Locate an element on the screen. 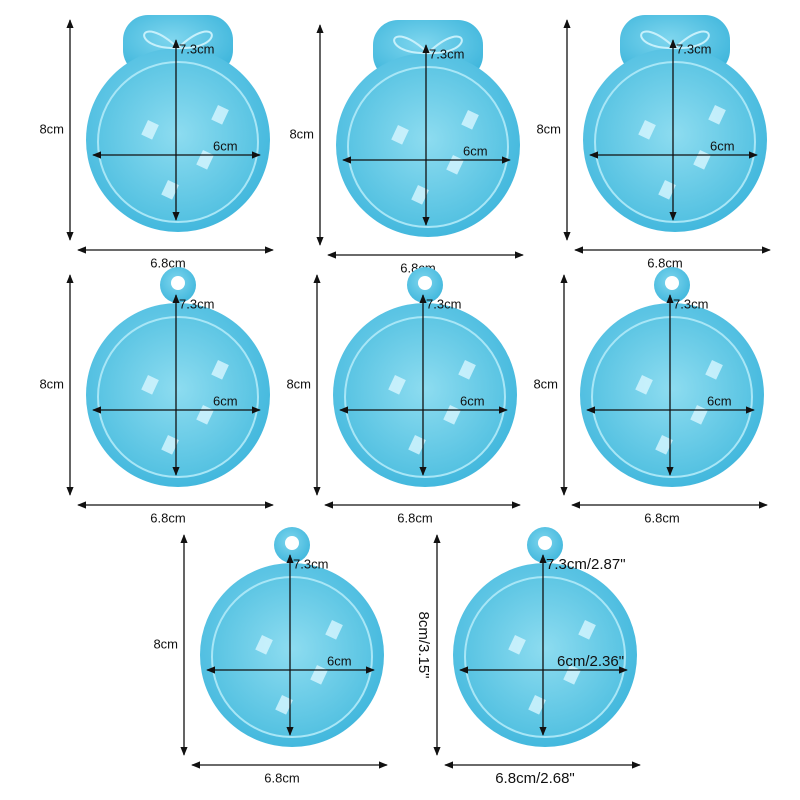  inner-height-label: 7.3cm/2.87" is located at coordinates (586, 564).